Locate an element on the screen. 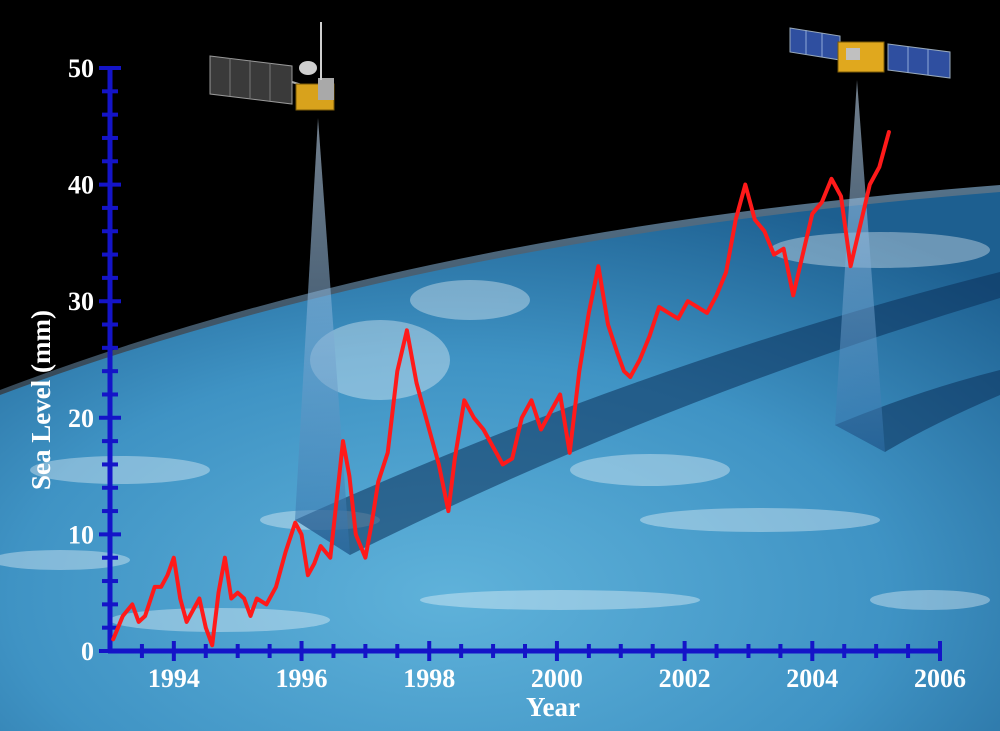  beam-jason is located at coordinates (860, 266).